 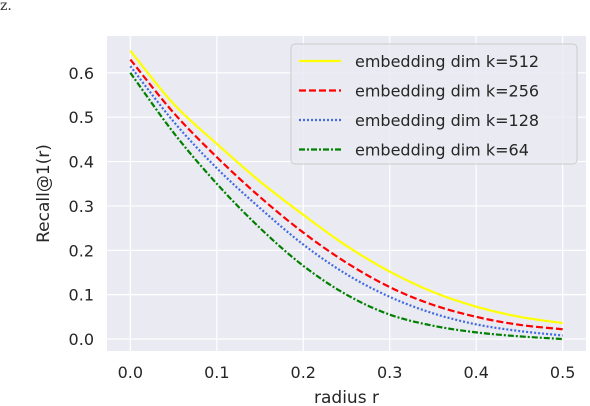 What do you see at coordinates (81, 206) in the screenshot?
I see `y-tick-label: 0.3` at bounding box center [81, 206].